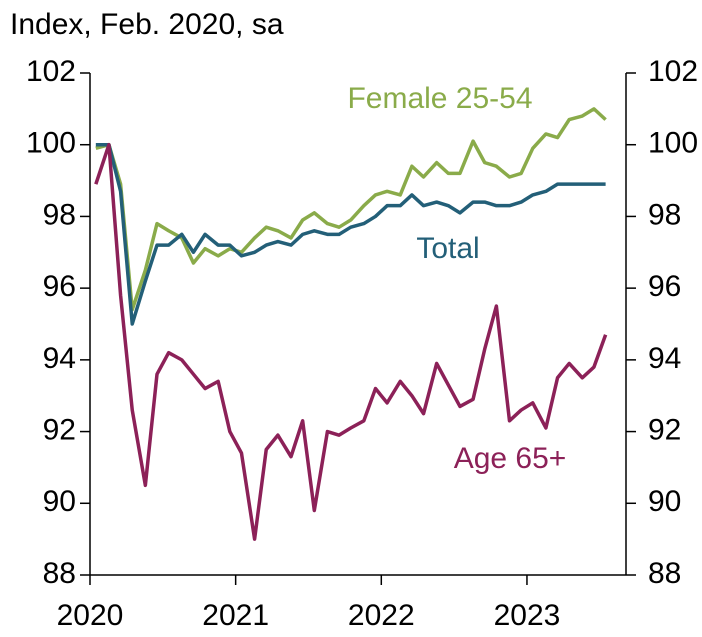  Describe the element at coordinates (673, 71) in the screenshot. I see `y2-tick-label: 102` at that location.